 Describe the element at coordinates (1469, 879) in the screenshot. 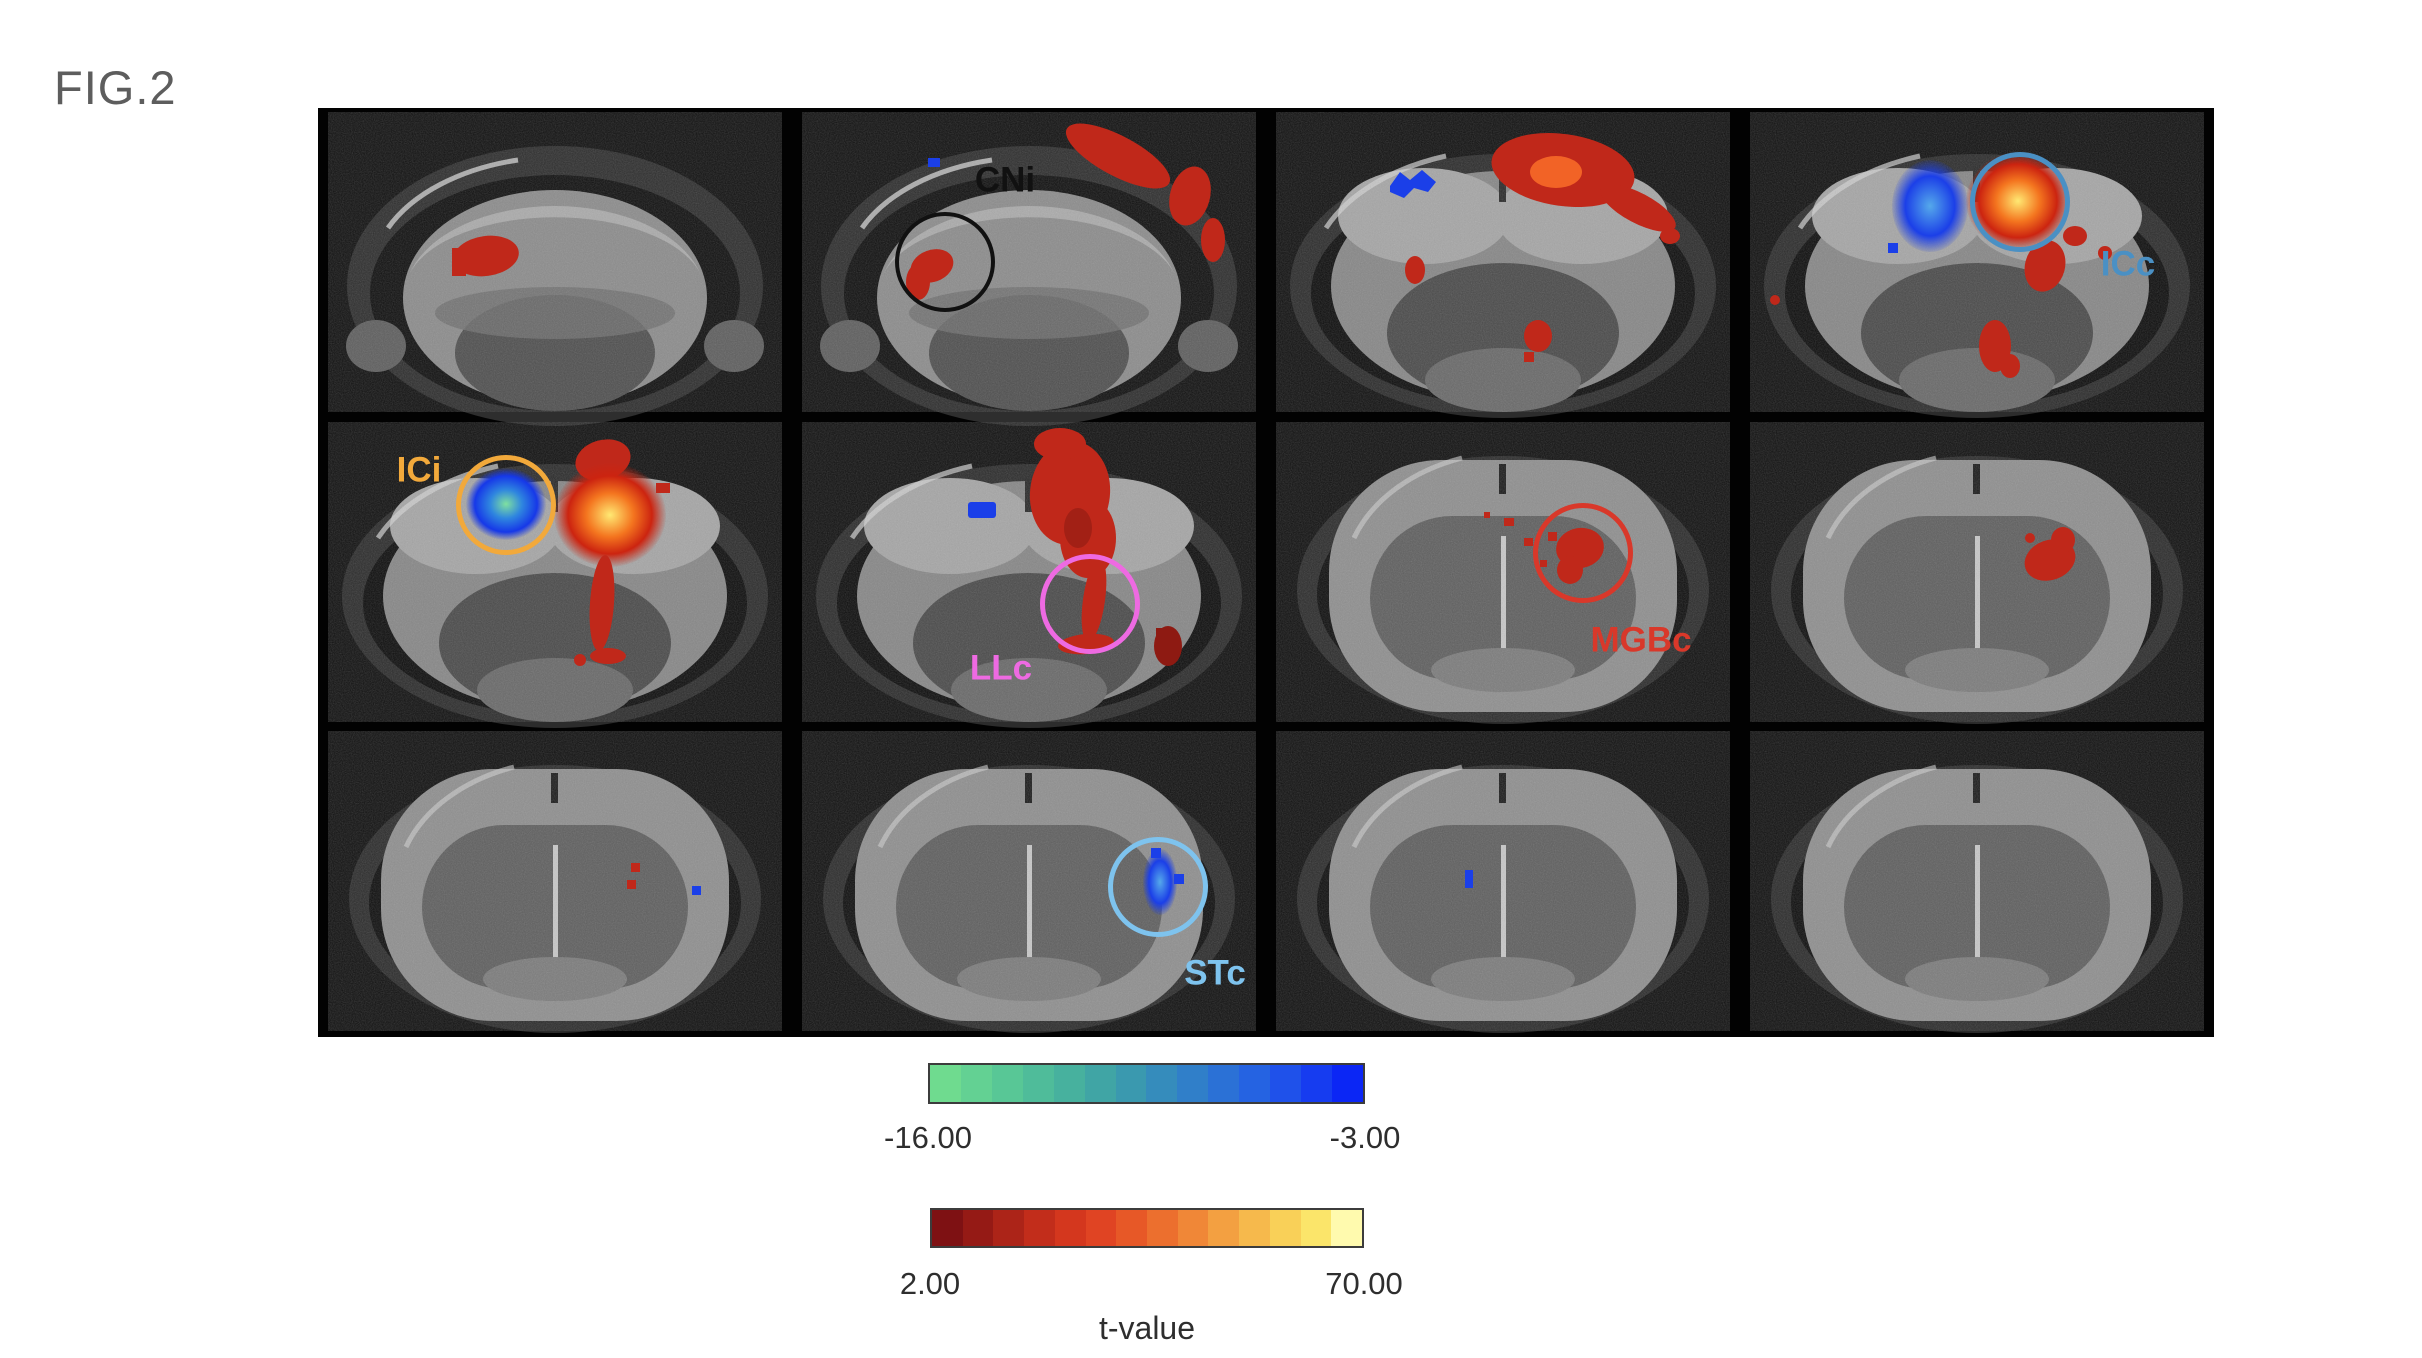

I see `activation-row3-col3` at that location.